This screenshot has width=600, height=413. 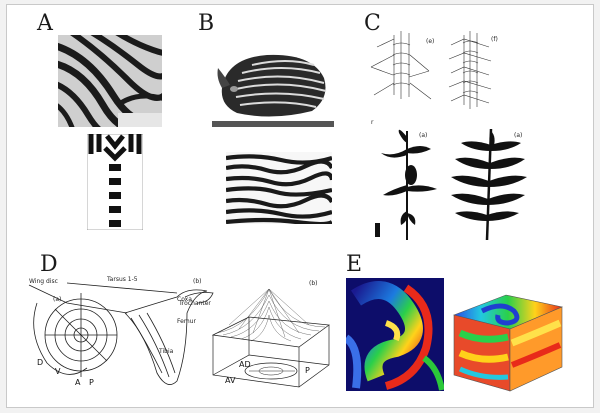 I want to click on svg-text: Wing disc, so click(x=43, y=281).